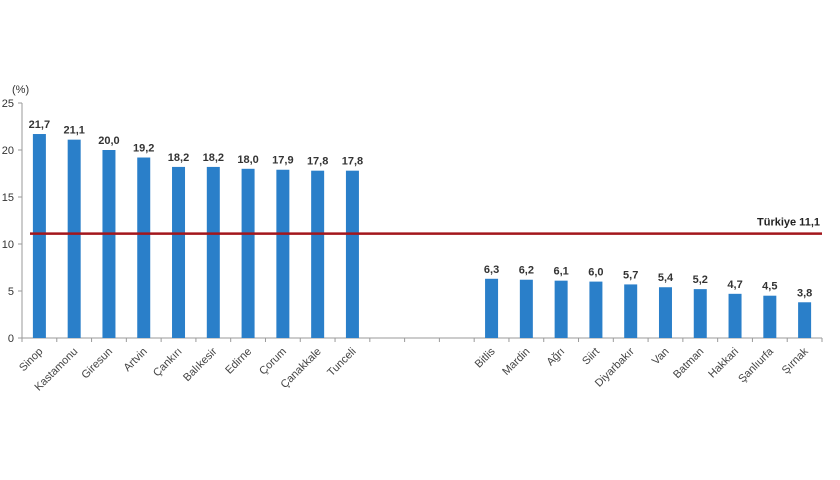 This screenshot has height=480, width=840. What do you see at coordinates (723, 363) in the screenshot?
I see `category-label: Hakkari` at bounding box center [723, 363].